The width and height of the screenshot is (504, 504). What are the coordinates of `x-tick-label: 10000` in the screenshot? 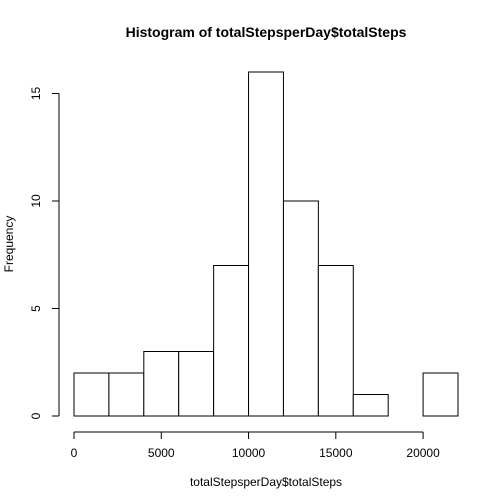 It's located at (249, 453).